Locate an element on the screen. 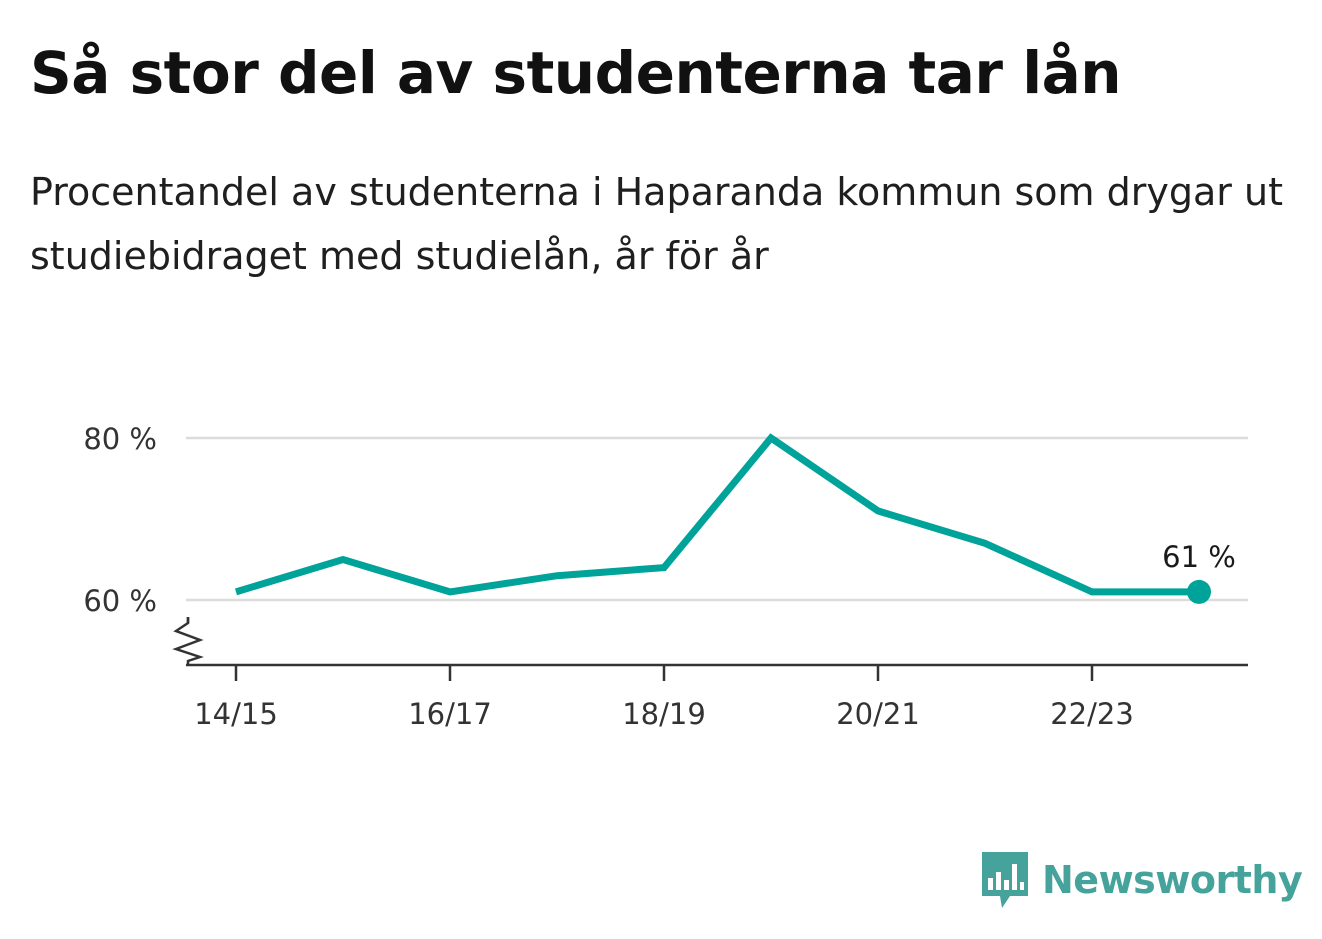 The width and height of the screenshot is (1322, 939). axis-break-icon is located at coordinates (188, 641).